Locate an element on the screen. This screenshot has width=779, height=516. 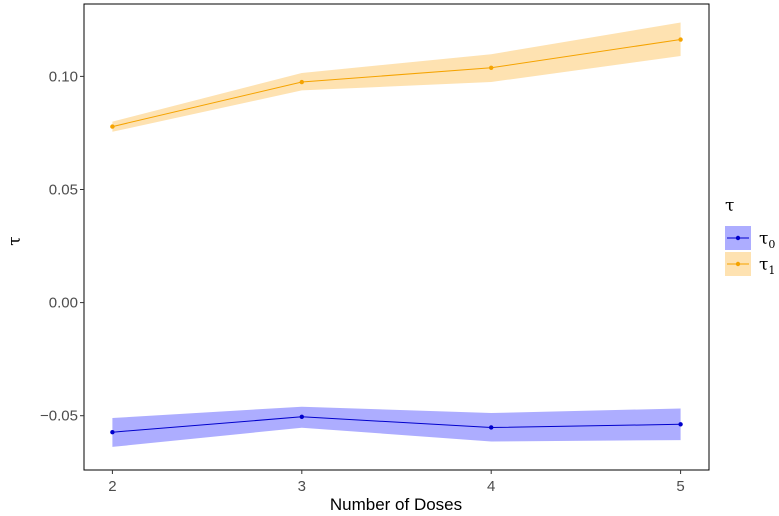
legend-item-tau1: τ1 is located at coordinates (750, 264).